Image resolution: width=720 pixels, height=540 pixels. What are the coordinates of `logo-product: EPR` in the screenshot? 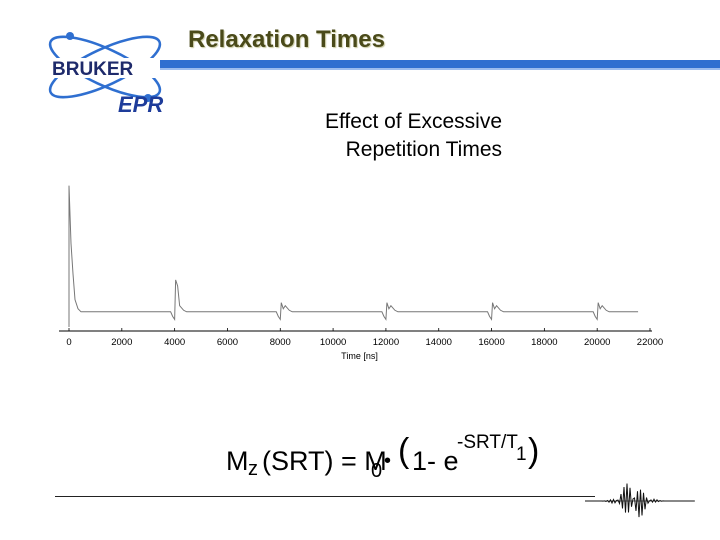 It's located at (140, 104).